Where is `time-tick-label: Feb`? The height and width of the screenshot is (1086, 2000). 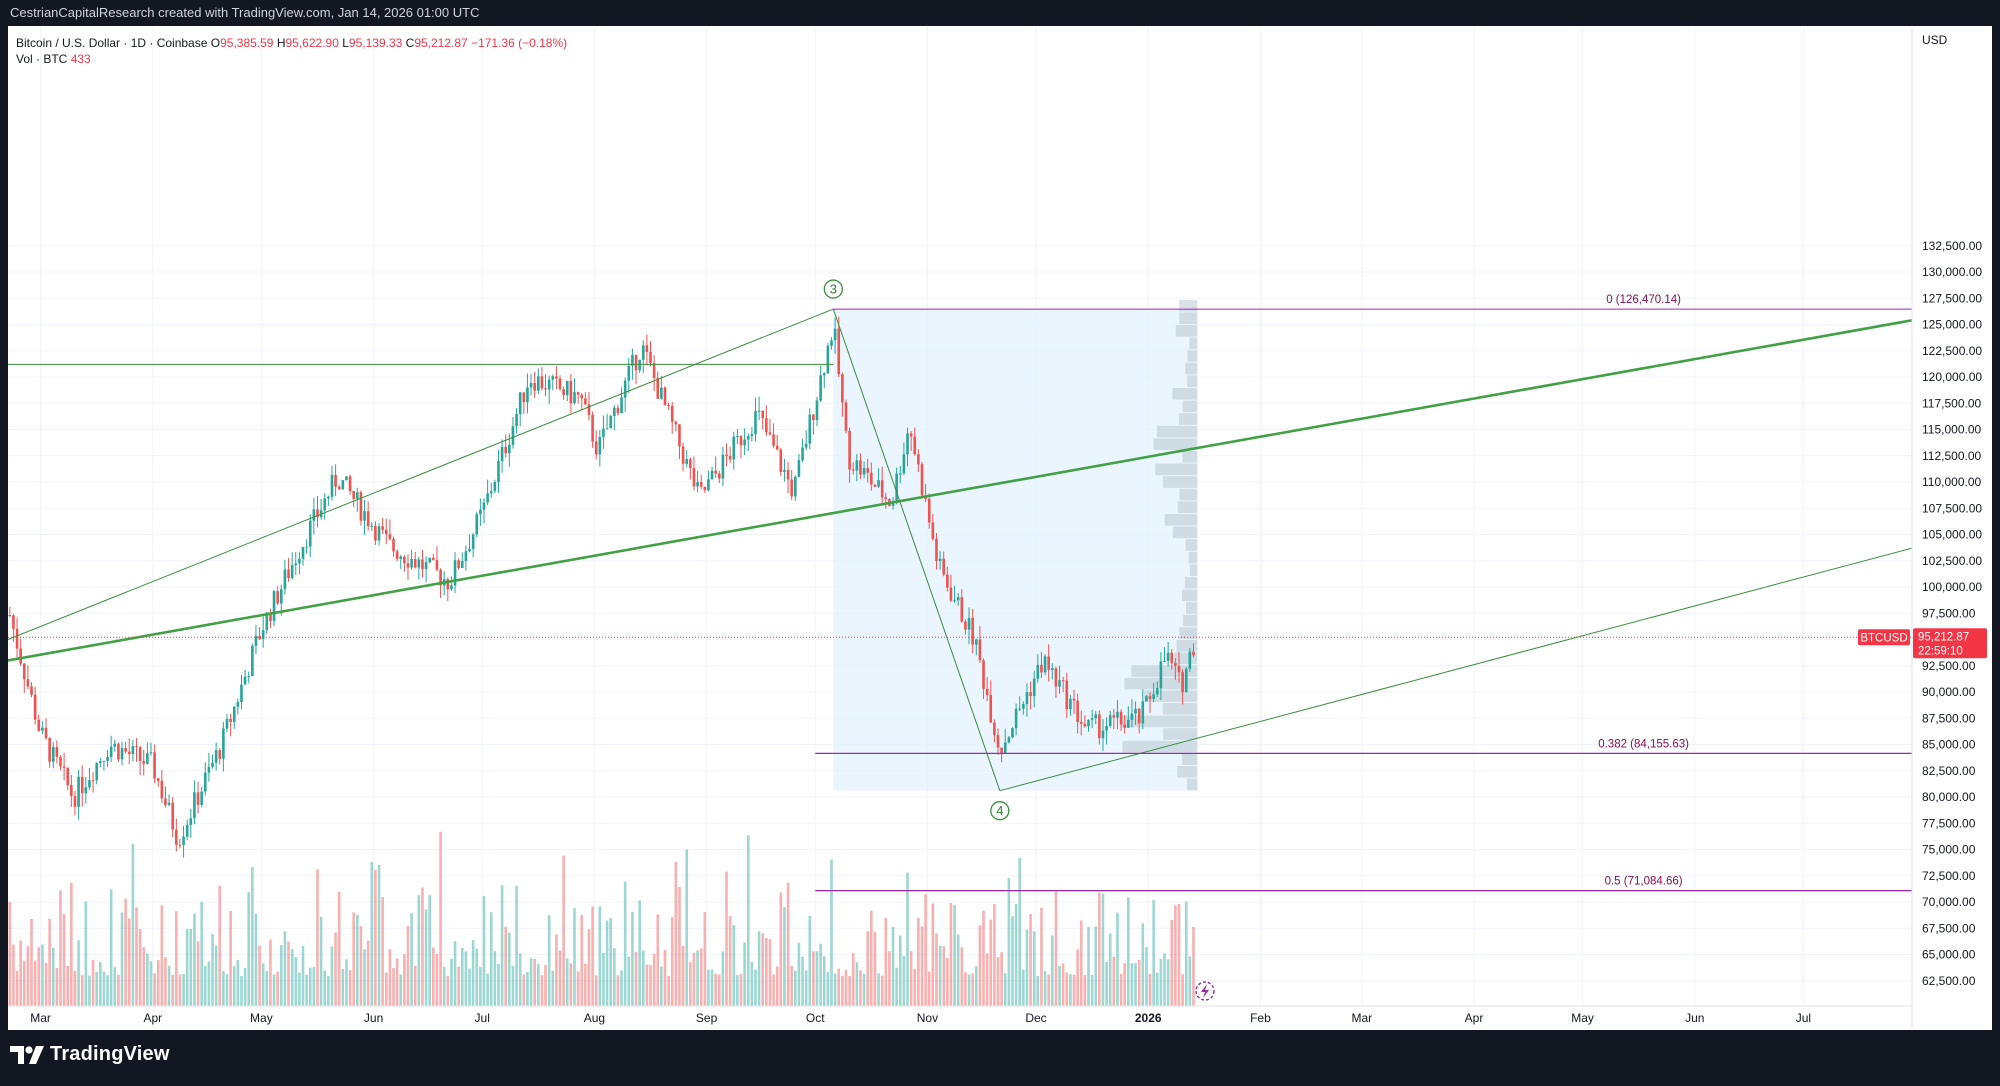 time-tick-label: Feb is located at coordinates (1260, 1018).